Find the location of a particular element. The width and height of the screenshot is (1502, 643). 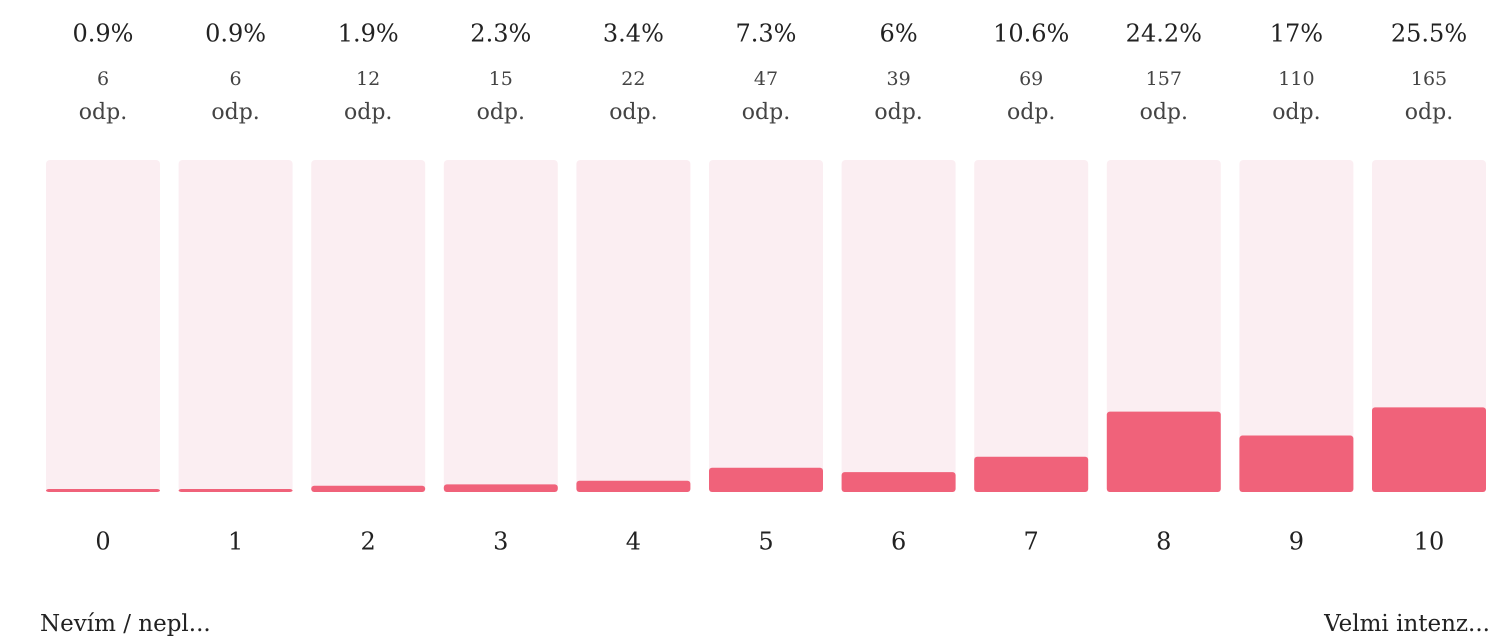

percent-label: 6% is located at coordinates (899, 34).